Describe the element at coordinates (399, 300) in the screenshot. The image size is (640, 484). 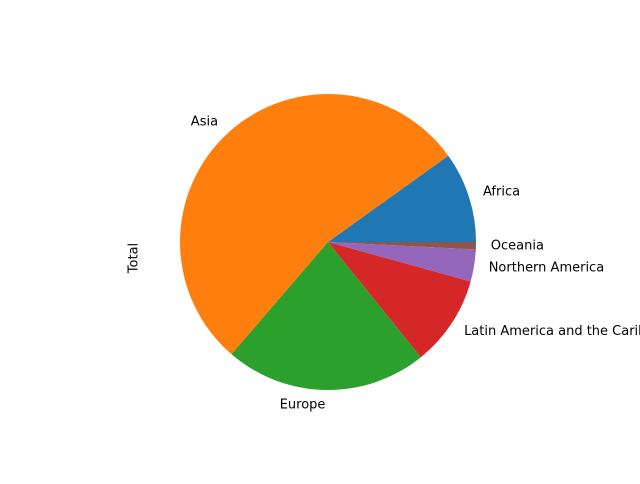
I see `pie-slice-latin-america-and-the-caribbean` at that location.